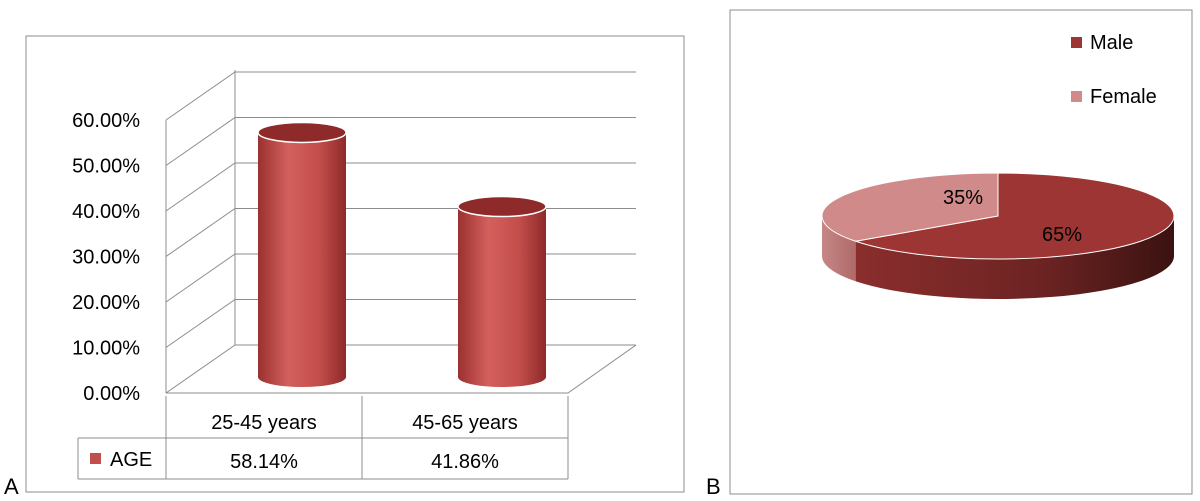  I want to click on value-label-2: 41.86%, so click(465, 462).